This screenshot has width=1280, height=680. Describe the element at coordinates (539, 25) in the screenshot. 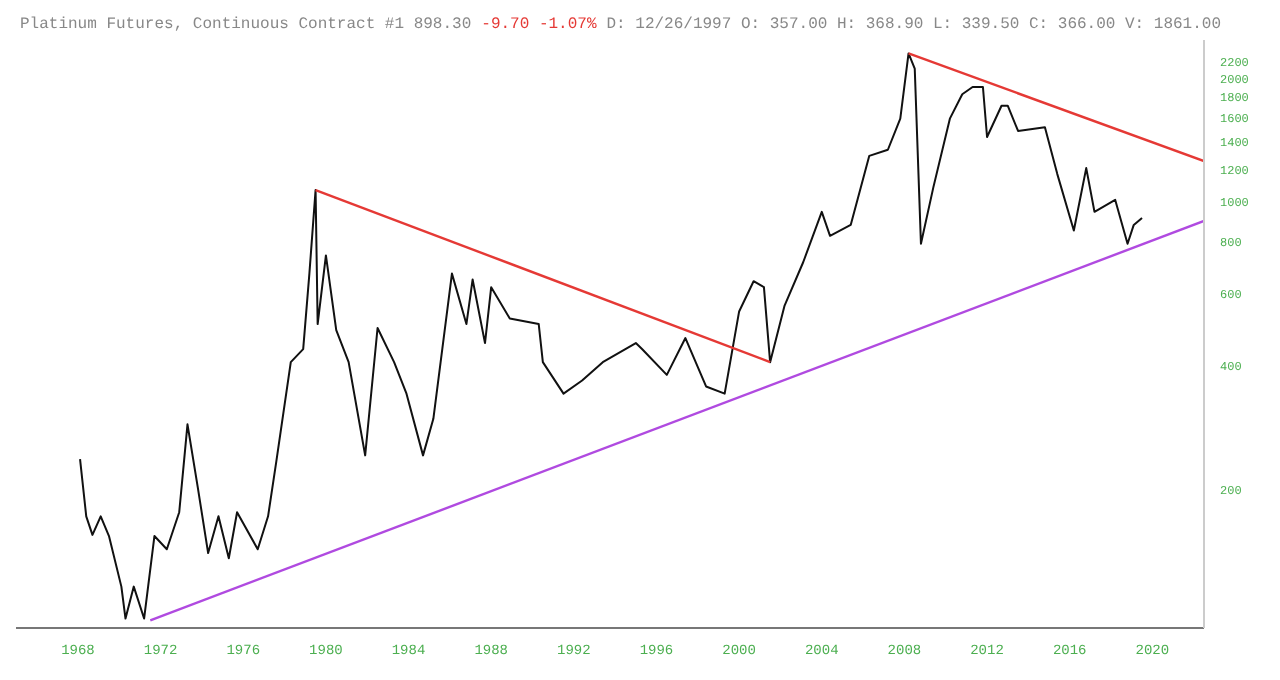

I see `text: -9.70 -1.07%` at that location.